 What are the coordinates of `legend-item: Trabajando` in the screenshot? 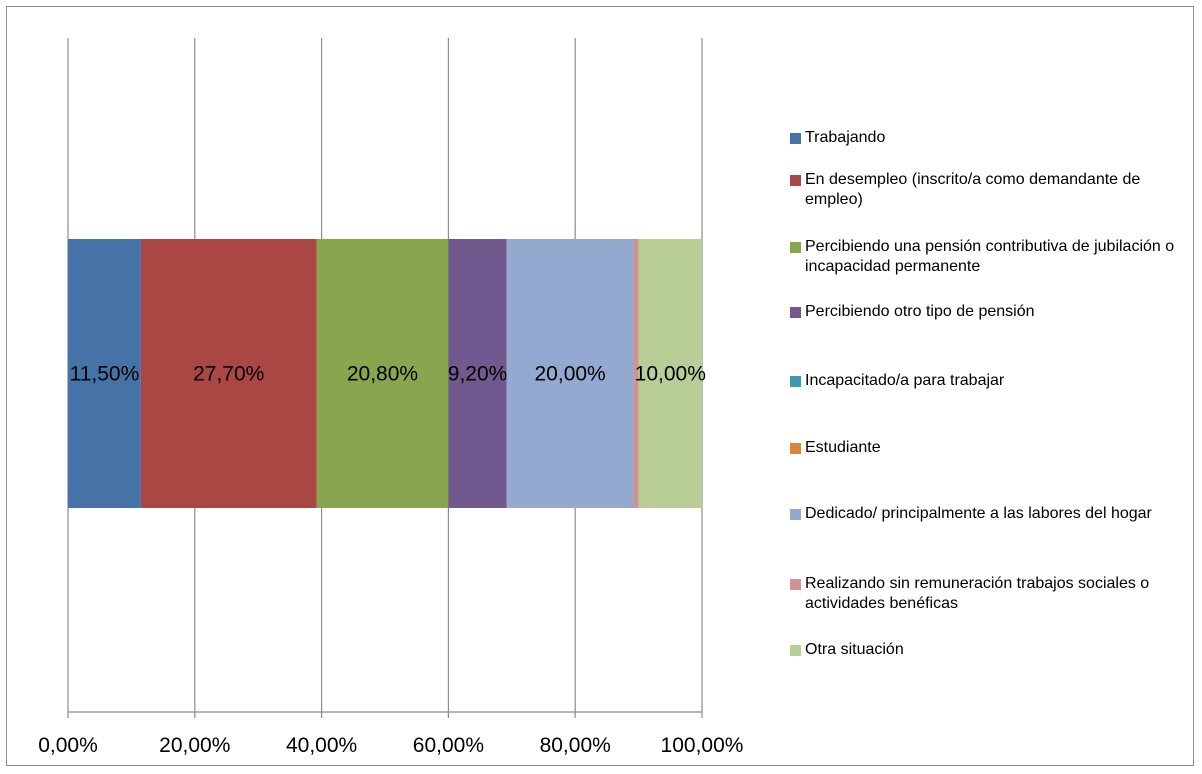 It's located at (995, 138).